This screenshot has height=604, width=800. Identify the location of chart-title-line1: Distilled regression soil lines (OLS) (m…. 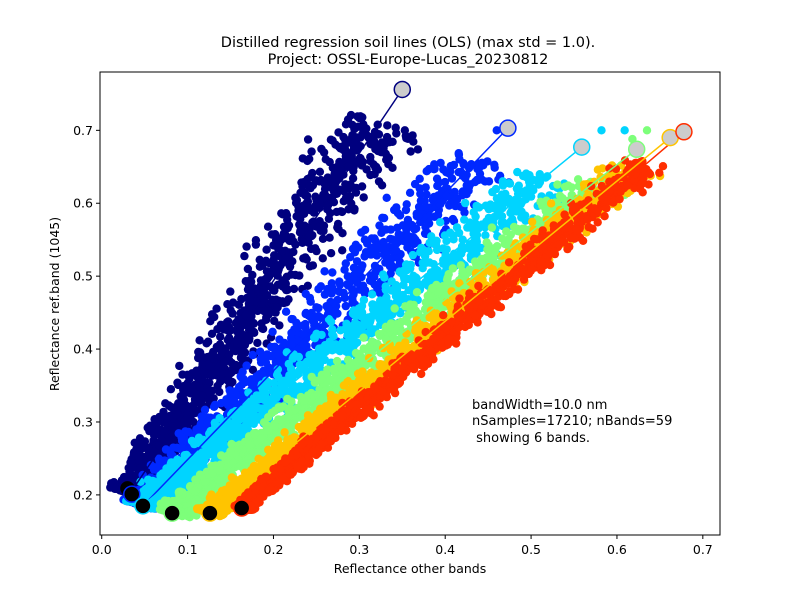
(408, 43).